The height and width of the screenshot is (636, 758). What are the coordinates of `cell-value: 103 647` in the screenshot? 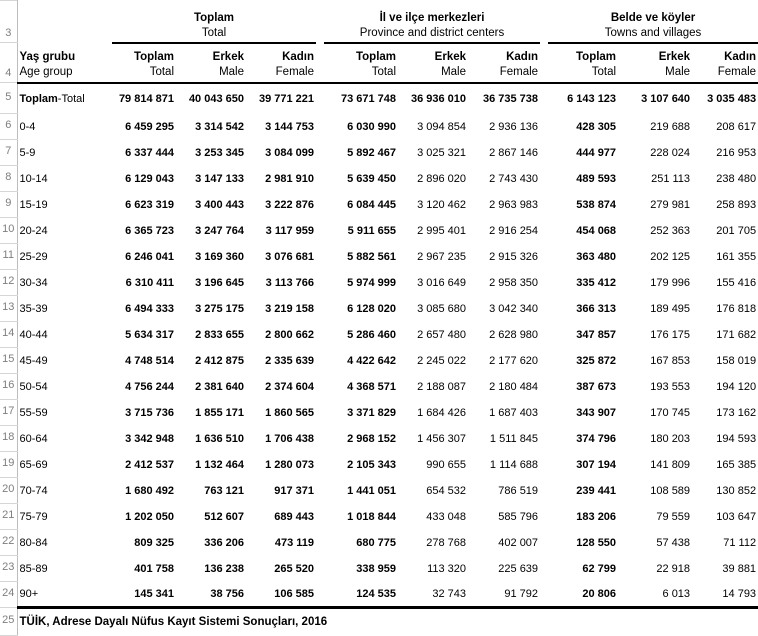 It's located at (736, 516).